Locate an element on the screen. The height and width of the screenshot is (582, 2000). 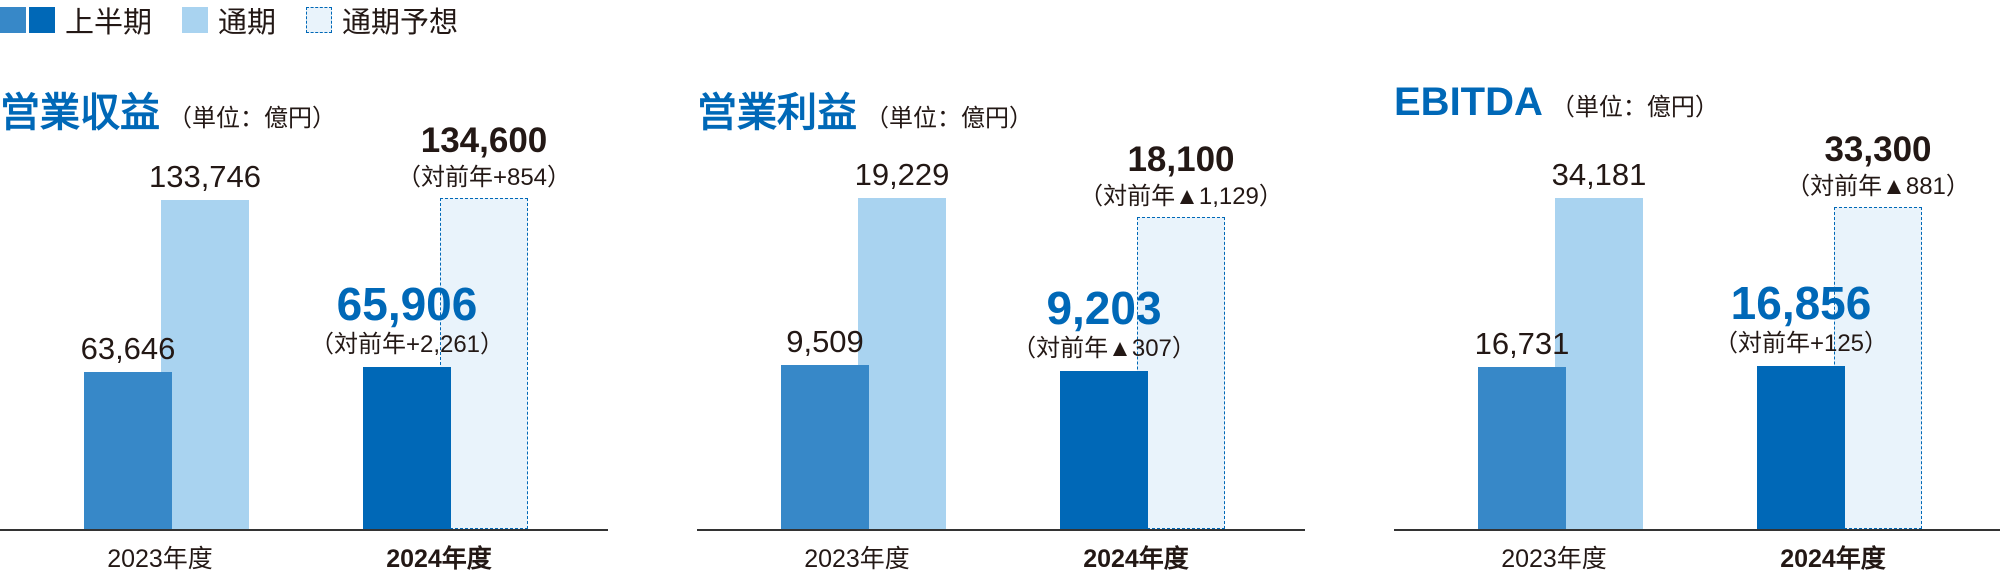
data-label-2024-h1-diff: （対前年+125） is located at coordinates (1801, 343).